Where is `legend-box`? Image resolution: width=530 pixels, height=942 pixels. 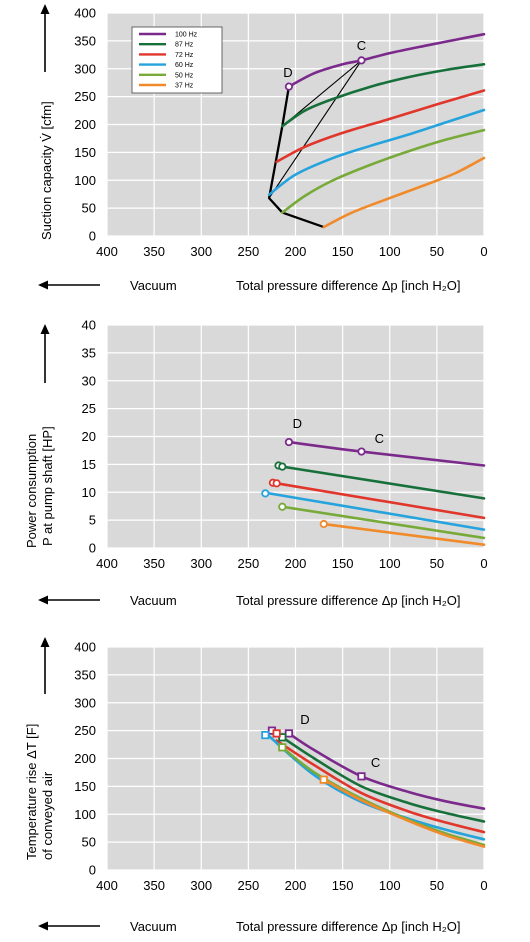 legend-box is located at coordinates (177, 60).